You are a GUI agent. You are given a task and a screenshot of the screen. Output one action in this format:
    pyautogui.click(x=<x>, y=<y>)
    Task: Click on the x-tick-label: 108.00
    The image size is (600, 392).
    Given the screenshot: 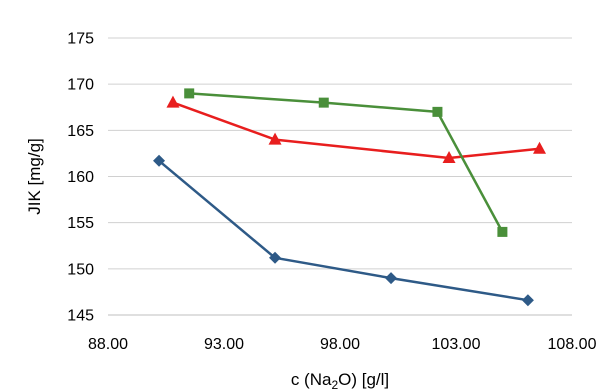 What is the action you would take?
    pyautogui.click(x=572, y=344)
    